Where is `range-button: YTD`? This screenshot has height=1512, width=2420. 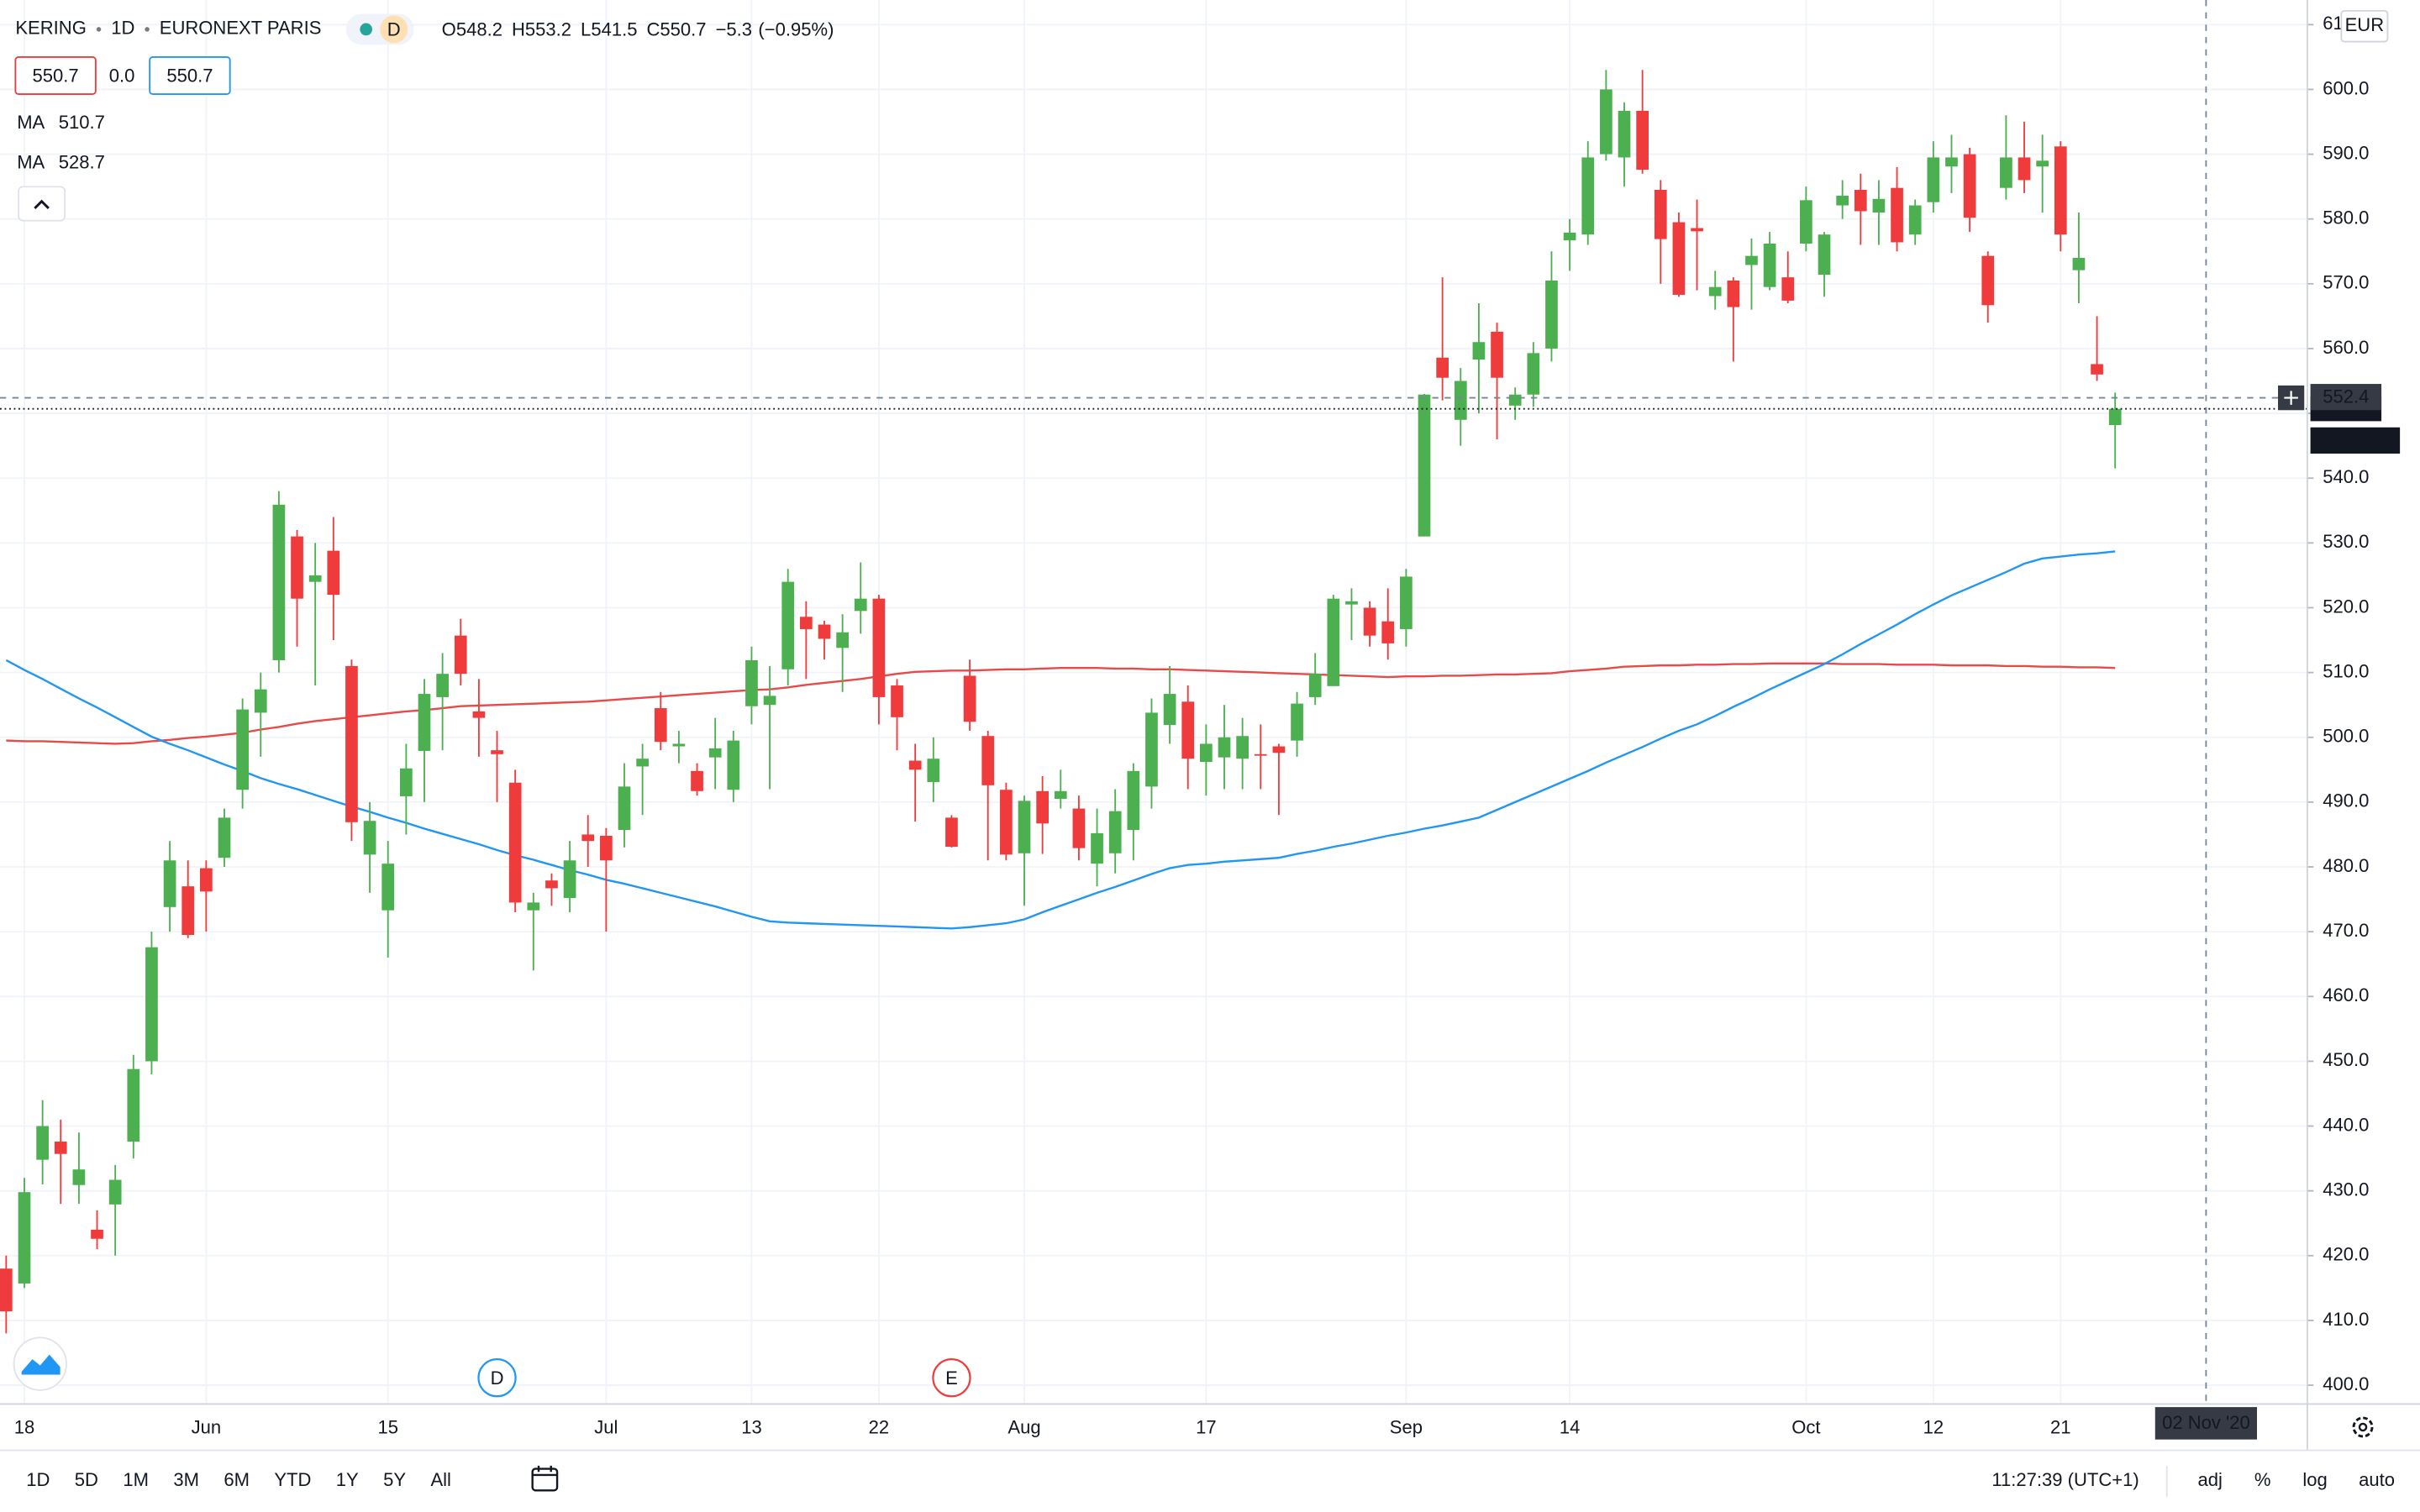 range-button: YTD is located at coordinates (292, 1479).